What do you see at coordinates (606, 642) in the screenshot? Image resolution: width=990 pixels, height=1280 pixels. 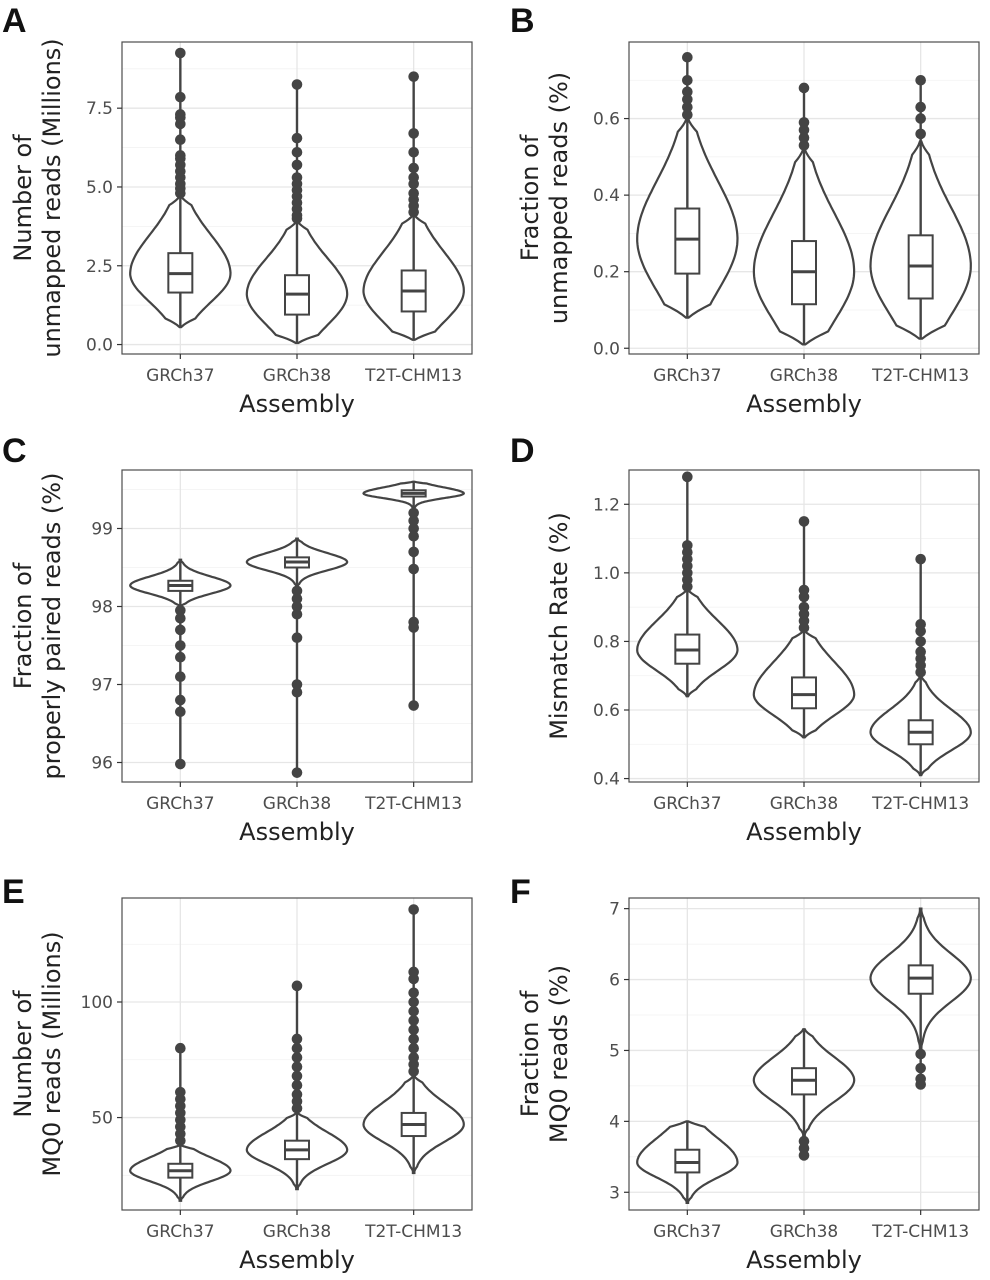 I see `y-tick-label: 0.8` at bounding box center [606, 642].